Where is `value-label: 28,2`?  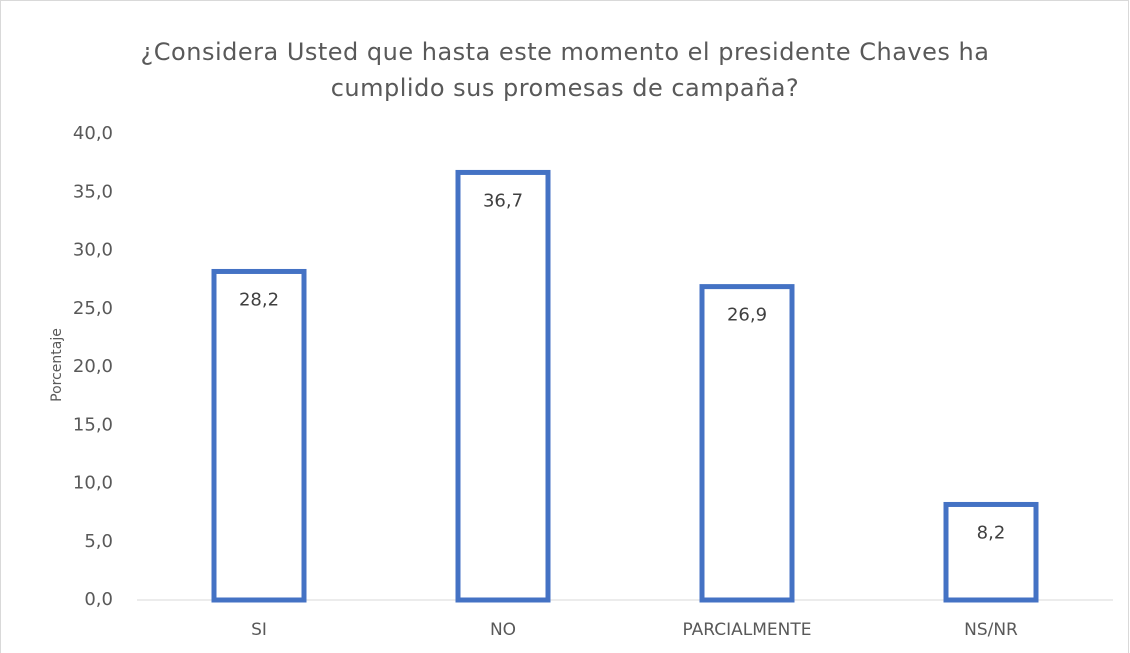
value-label: 28,2 is located at coordinates (259, 299).